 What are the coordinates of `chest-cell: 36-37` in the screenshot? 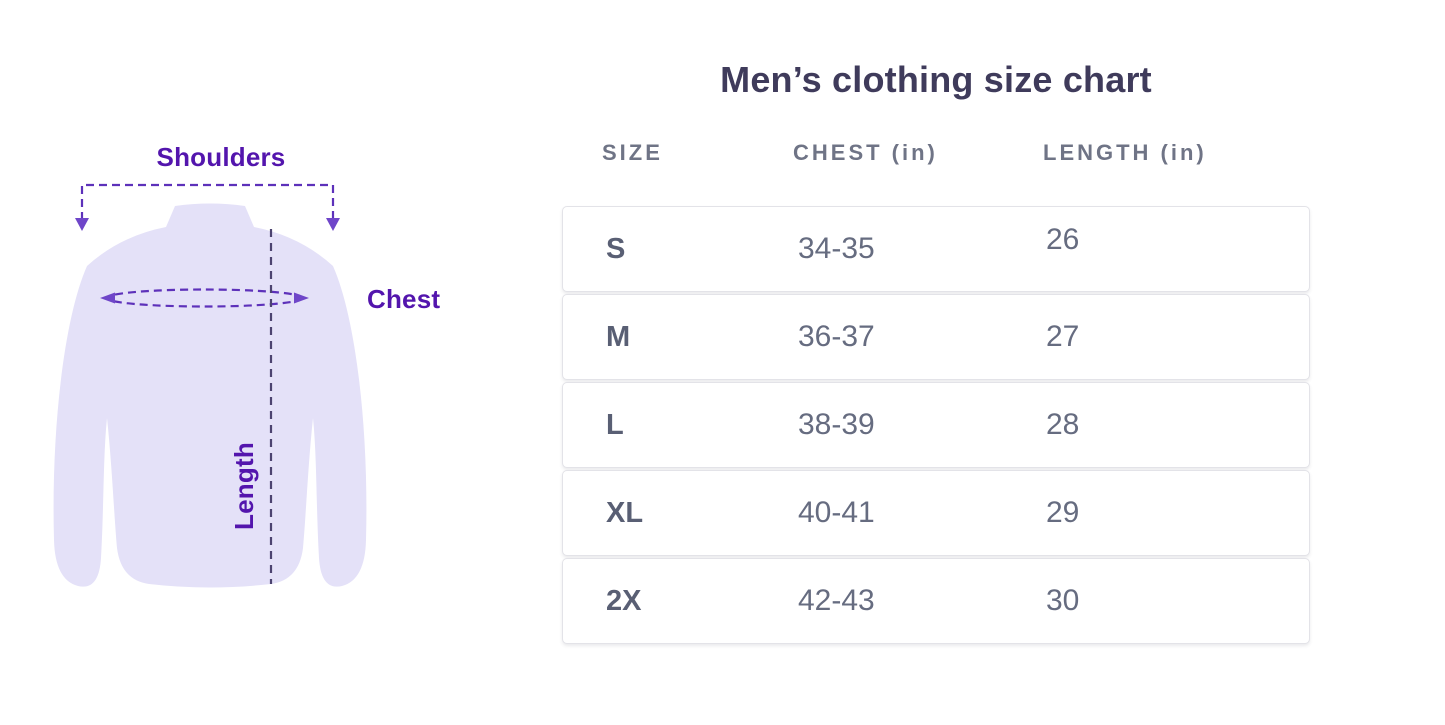 It's located at (836, 336).